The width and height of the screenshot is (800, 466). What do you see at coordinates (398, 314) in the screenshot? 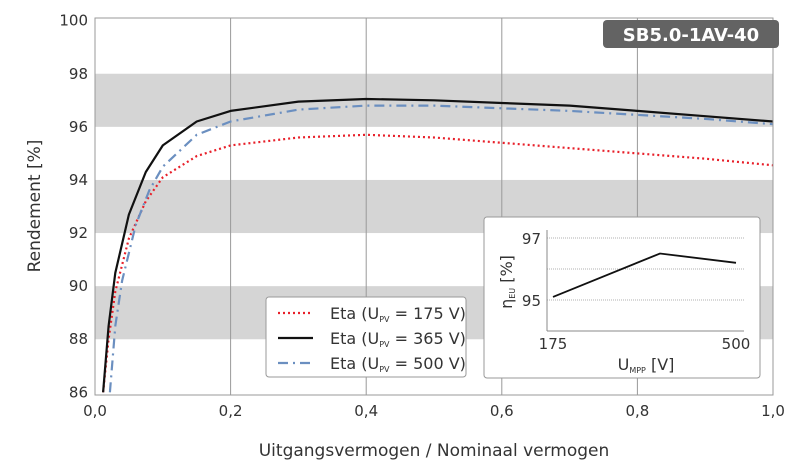
I see `legend-label: Eta (UPV = 175 V)` at bounding box center [398, 314].